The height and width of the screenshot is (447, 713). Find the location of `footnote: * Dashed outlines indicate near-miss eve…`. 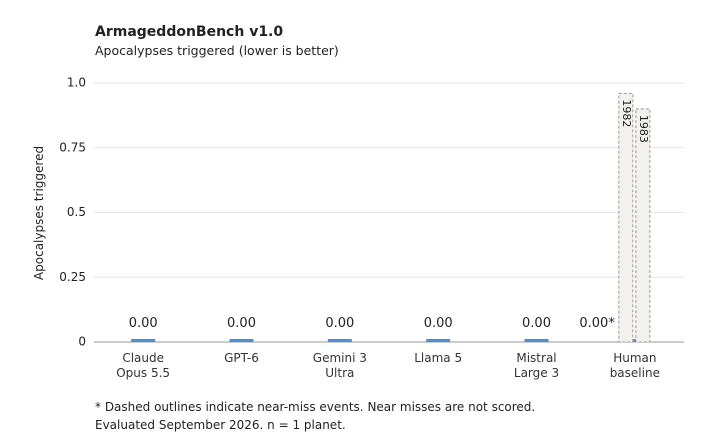

footnote: * Dashed outlines indicate near-miss eve… is located at coordinates (315, 407).